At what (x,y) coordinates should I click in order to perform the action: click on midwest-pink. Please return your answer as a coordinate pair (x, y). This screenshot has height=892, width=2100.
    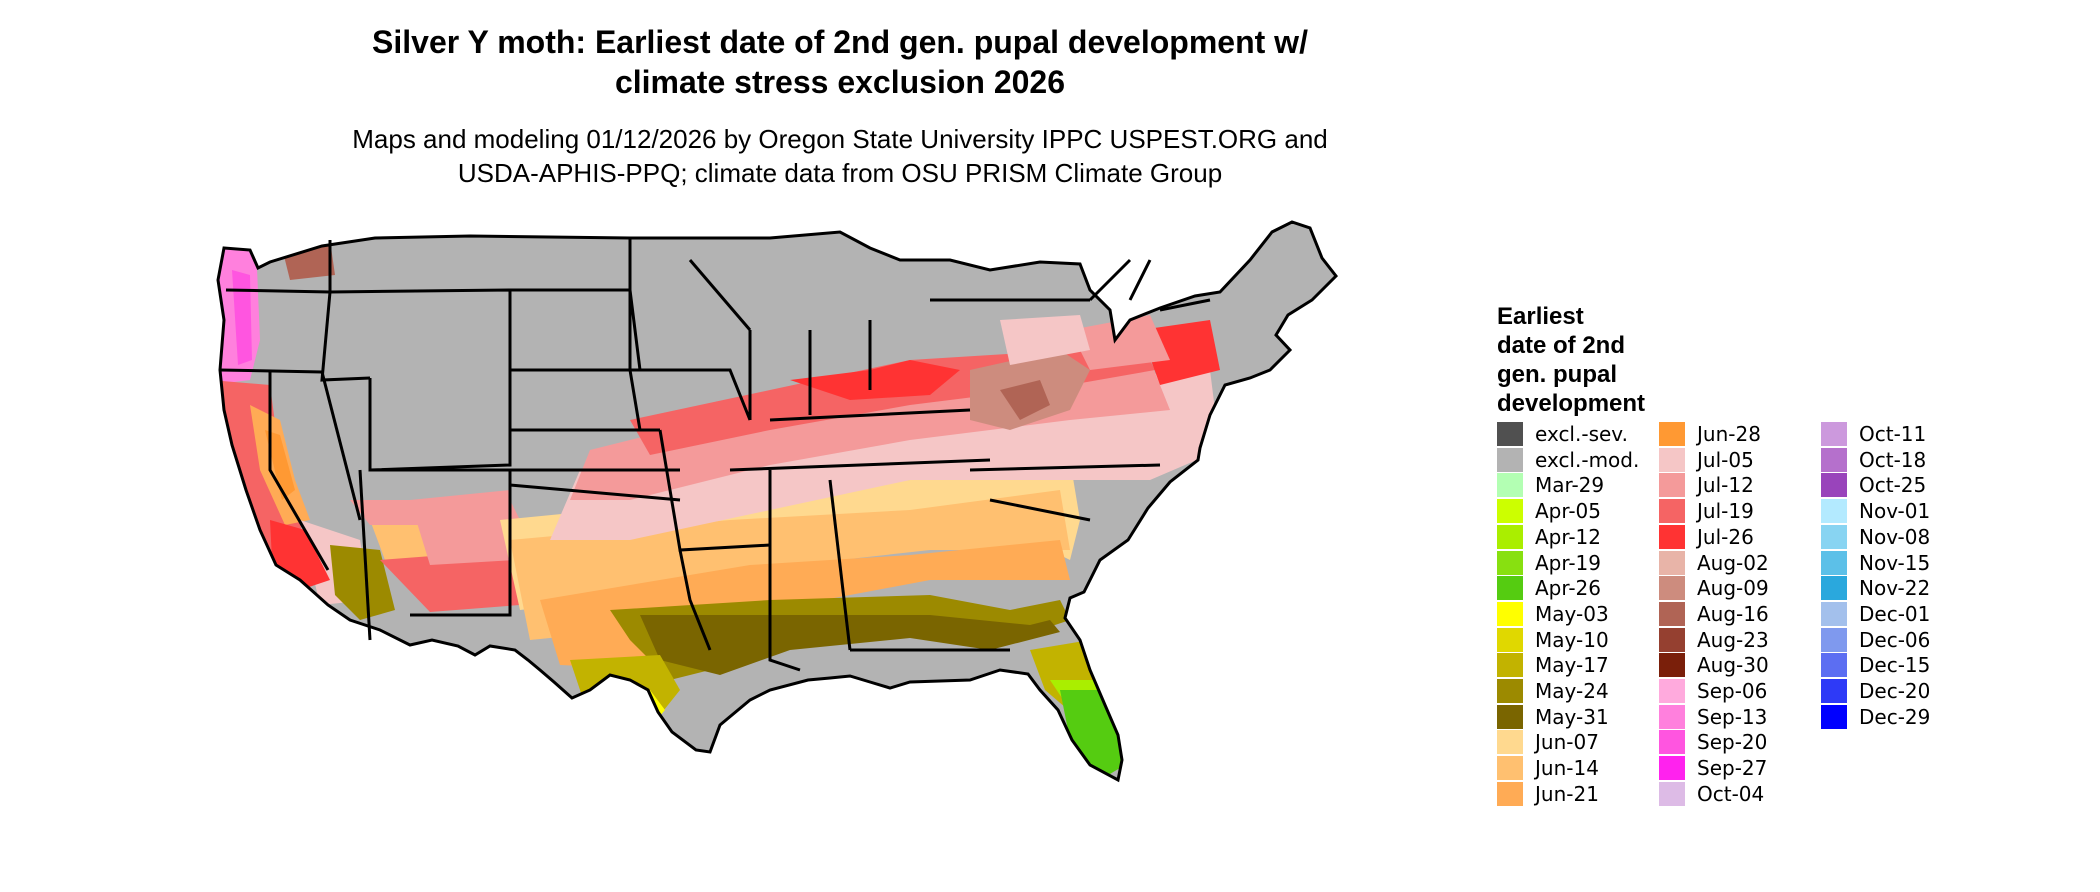
    Looking at the image, I should click on (1045, 340).